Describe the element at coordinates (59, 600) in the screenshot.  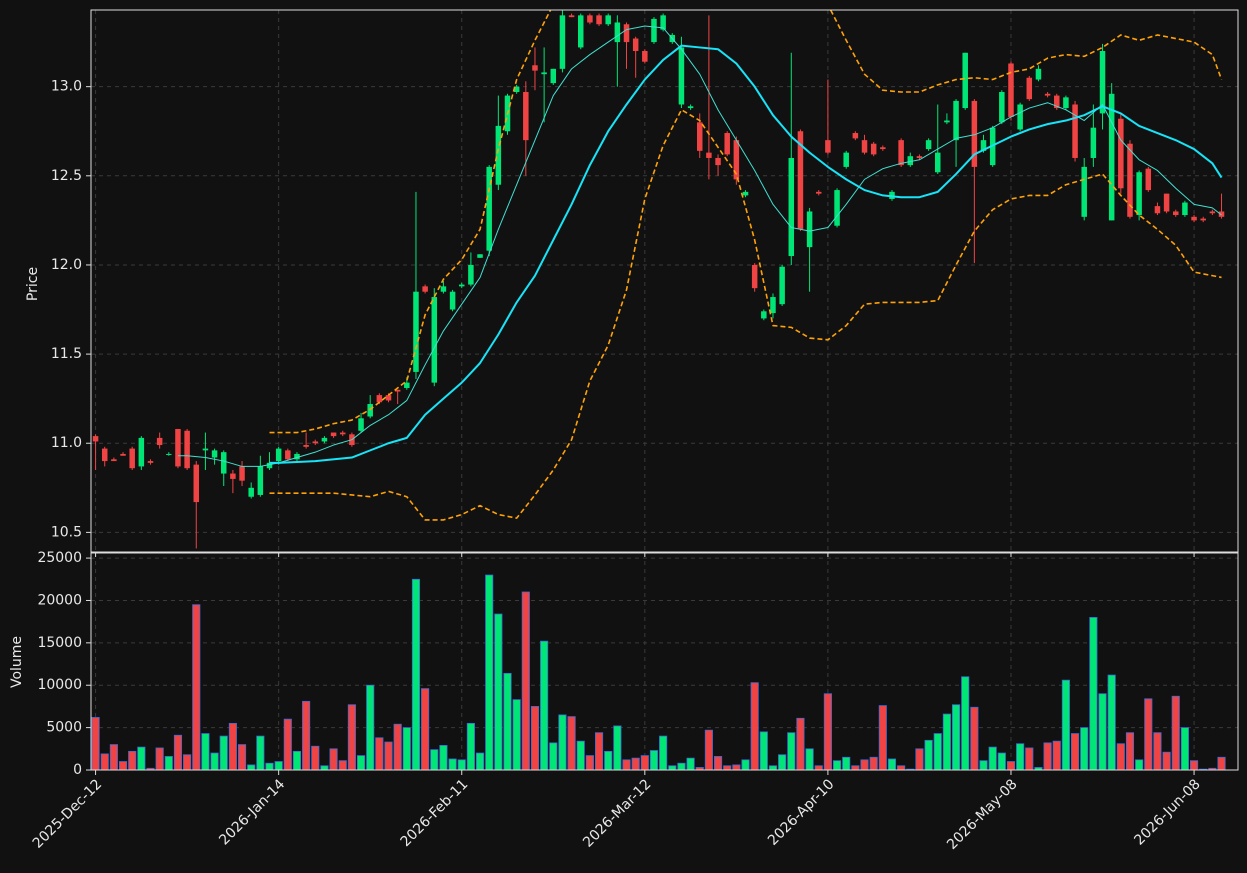
I see `y-tick-label: 20000` at that location.